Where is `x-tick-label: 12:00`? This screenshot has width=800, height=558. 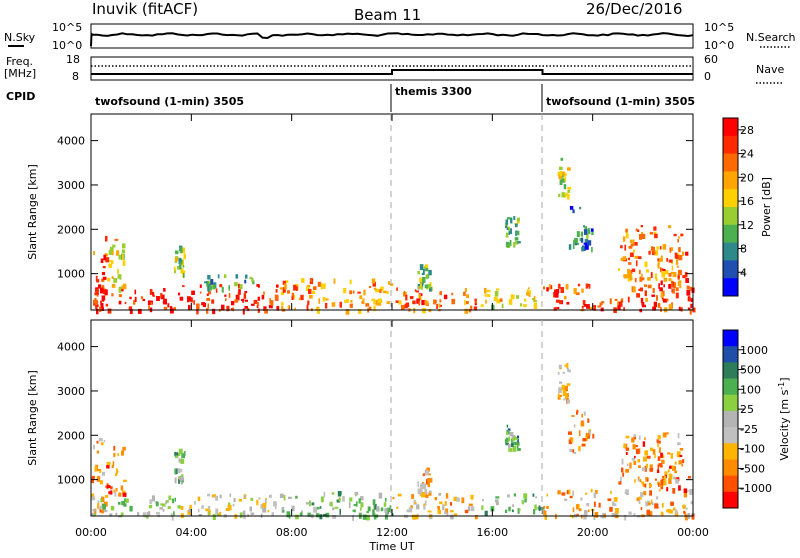
x-tick-label: 12:00 is located at coordinates (392, 532).